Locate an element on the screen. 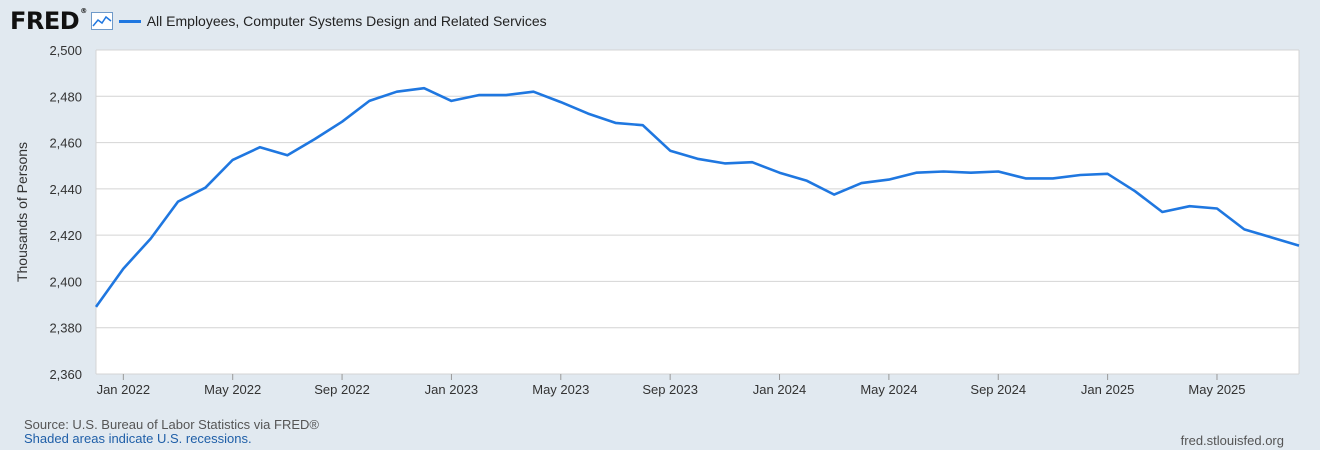 This screenshot has width=1320, height=450. x-tick-label: Jan 2023 is located at coordinates (452, 389).